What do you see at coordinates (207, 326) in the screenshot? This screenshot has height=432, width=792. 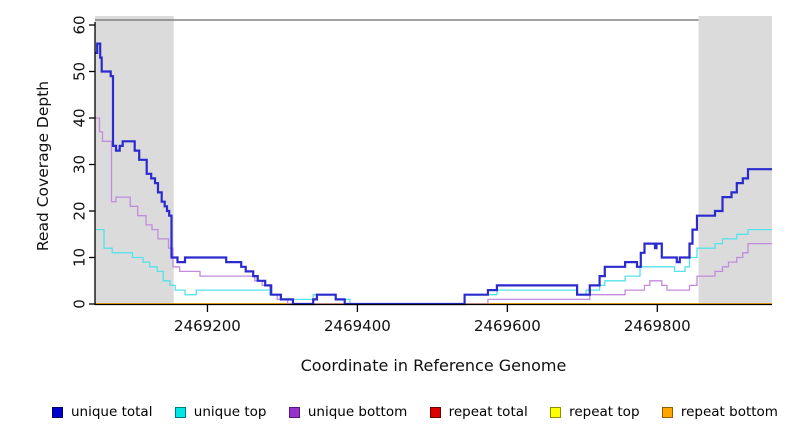 I see `x-tick-label: 2469200` at bounding box center [207, 326].